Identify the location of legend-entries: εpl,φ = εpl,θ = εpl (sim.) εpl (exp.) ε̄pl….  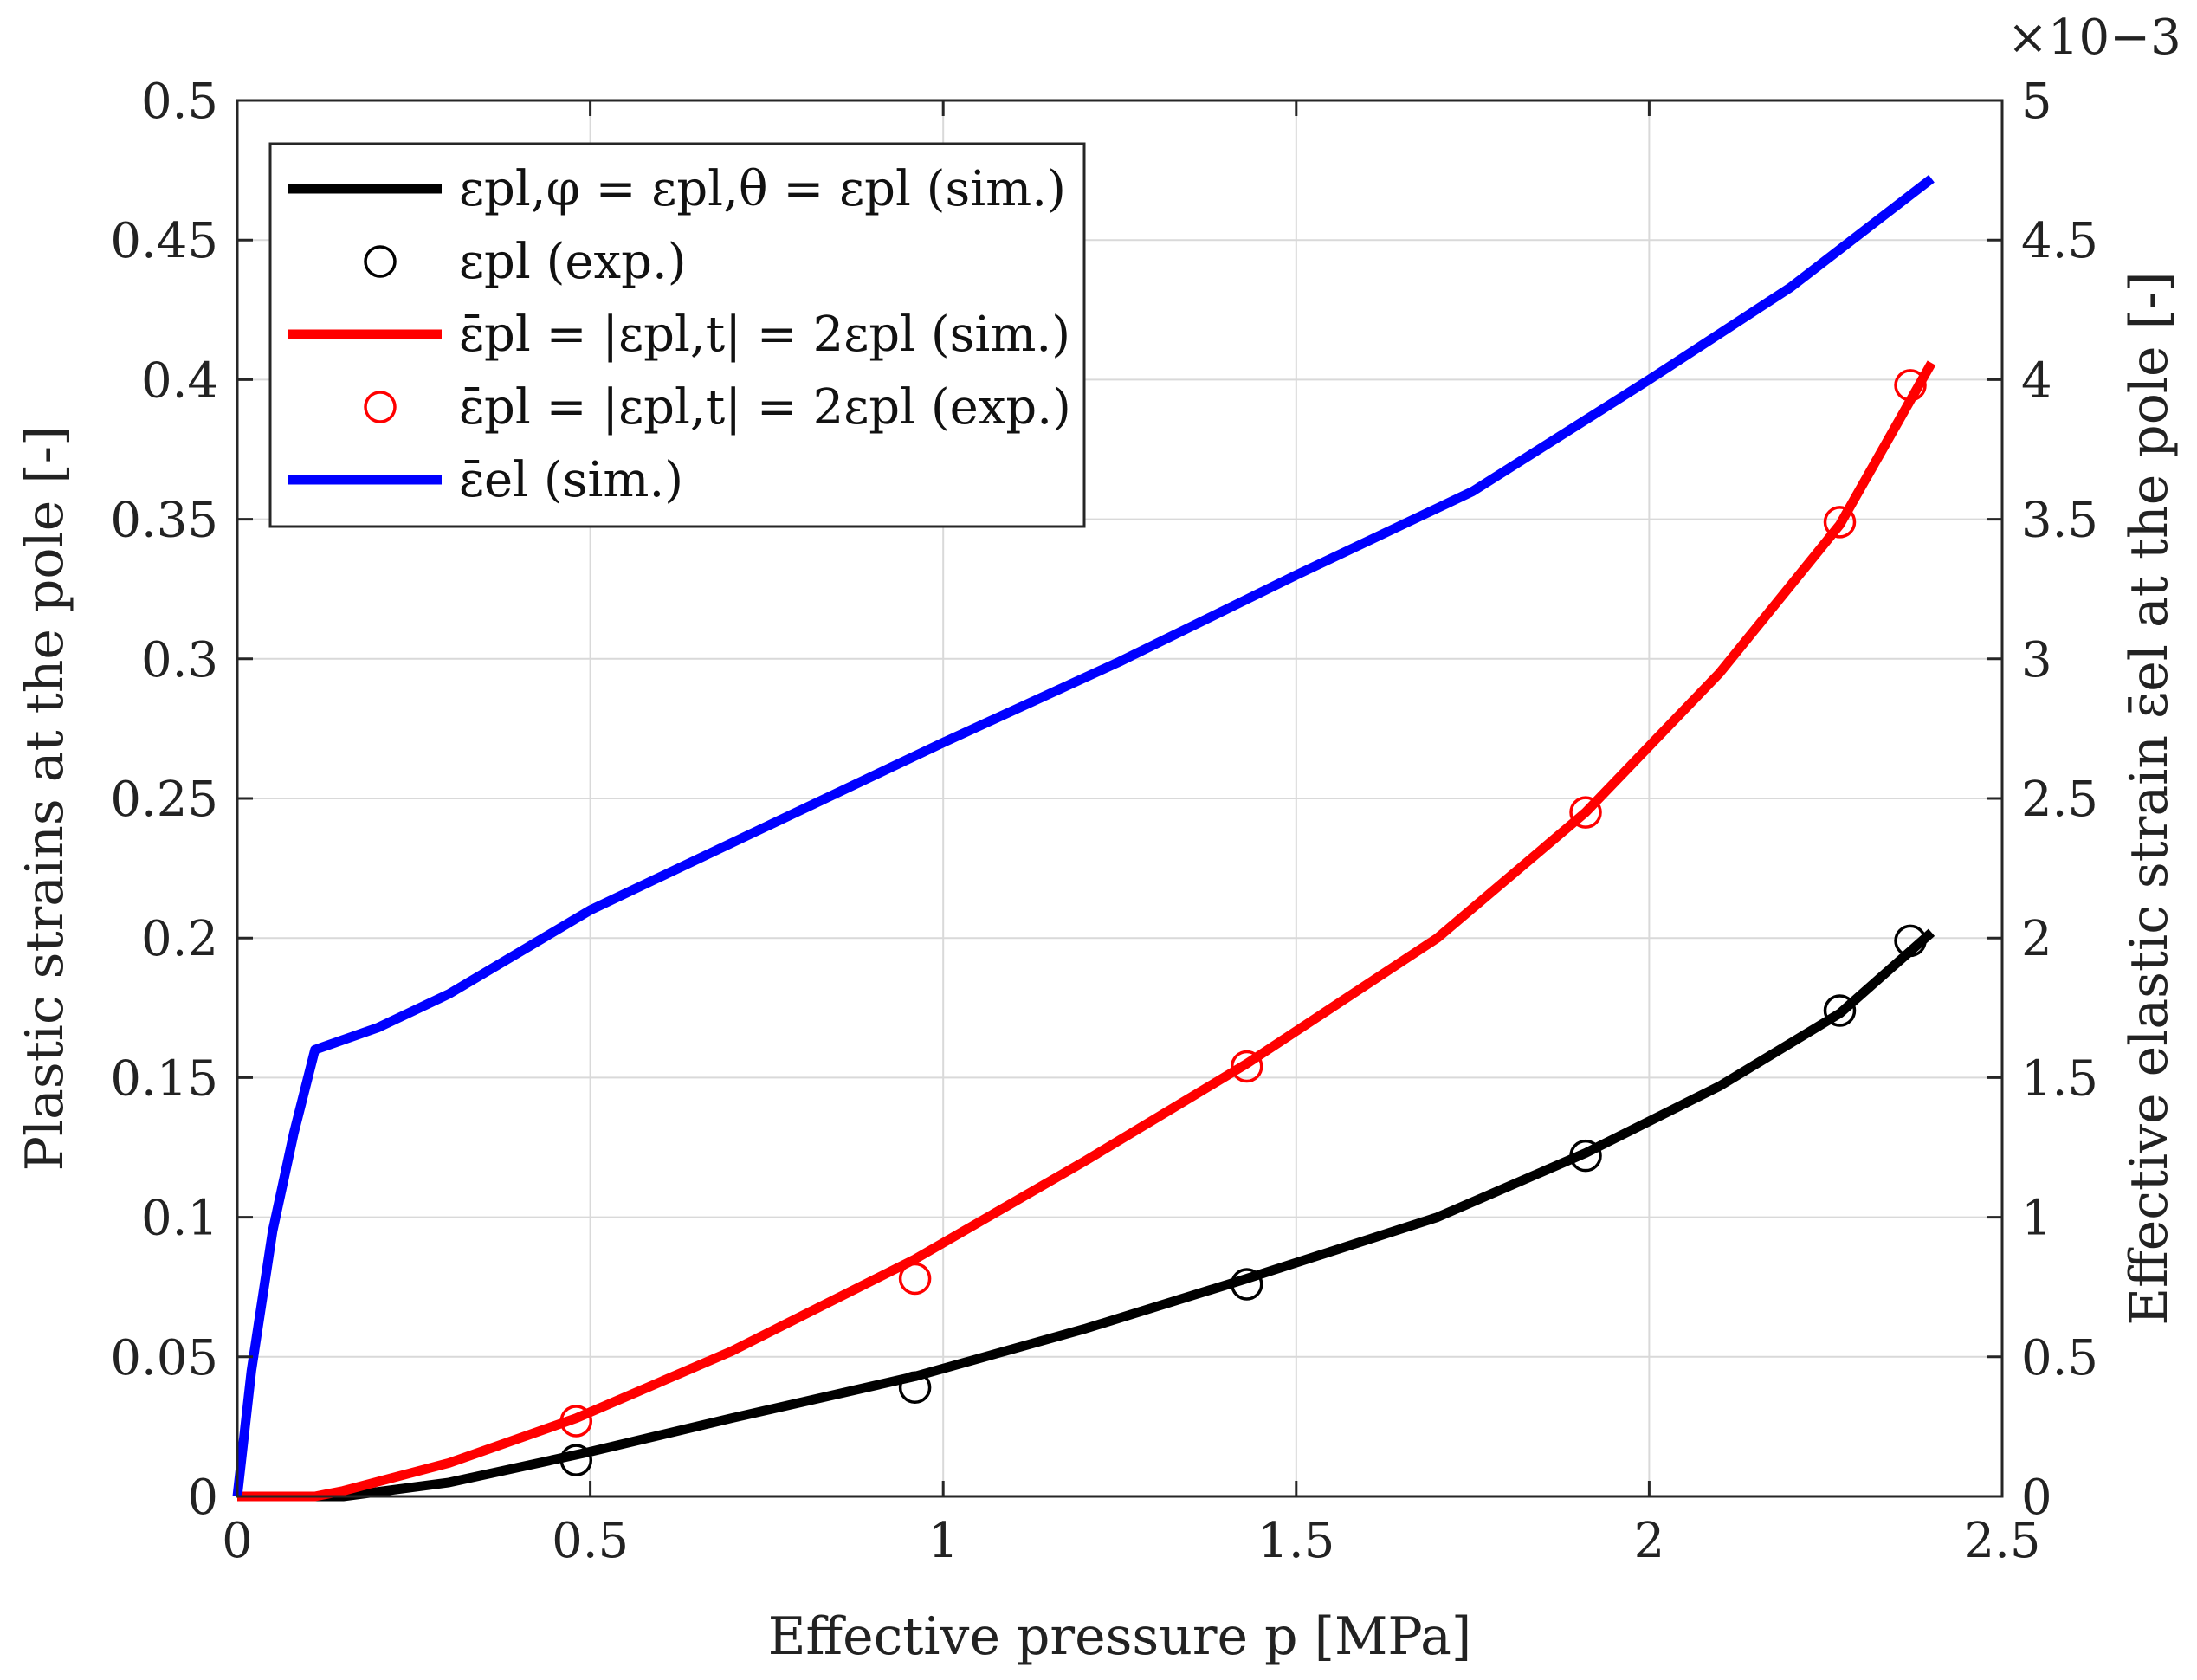
(679, 334).